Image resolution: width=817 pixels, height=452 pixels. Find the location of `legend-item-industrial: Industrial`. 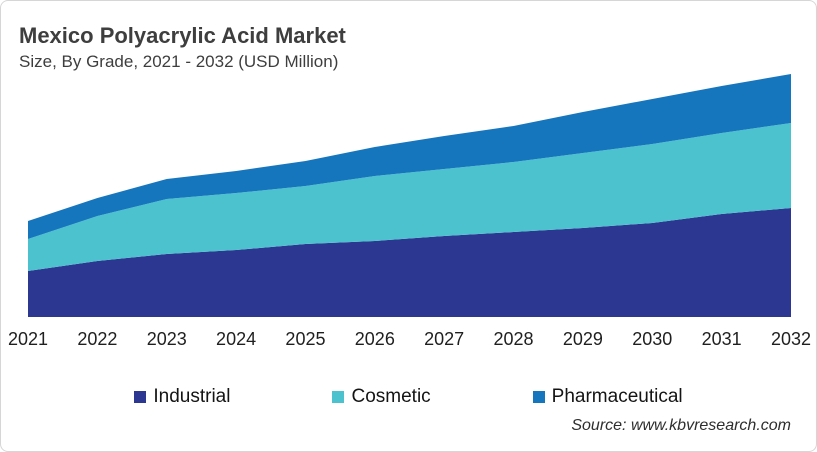

legend-item-industrial: Industrial is located at coordinates (182, 397).